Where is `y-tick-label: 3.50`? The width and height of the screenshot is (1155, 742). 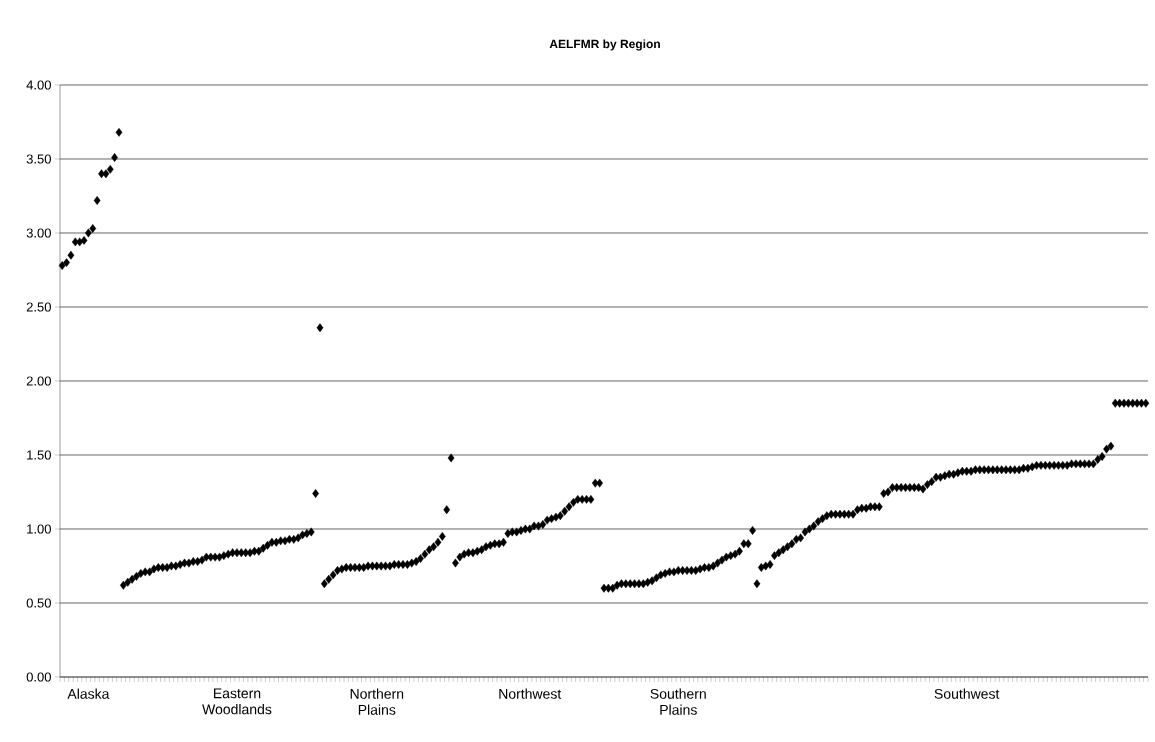
y-tick-label: 3.50 is located at coordinates (38, 159).